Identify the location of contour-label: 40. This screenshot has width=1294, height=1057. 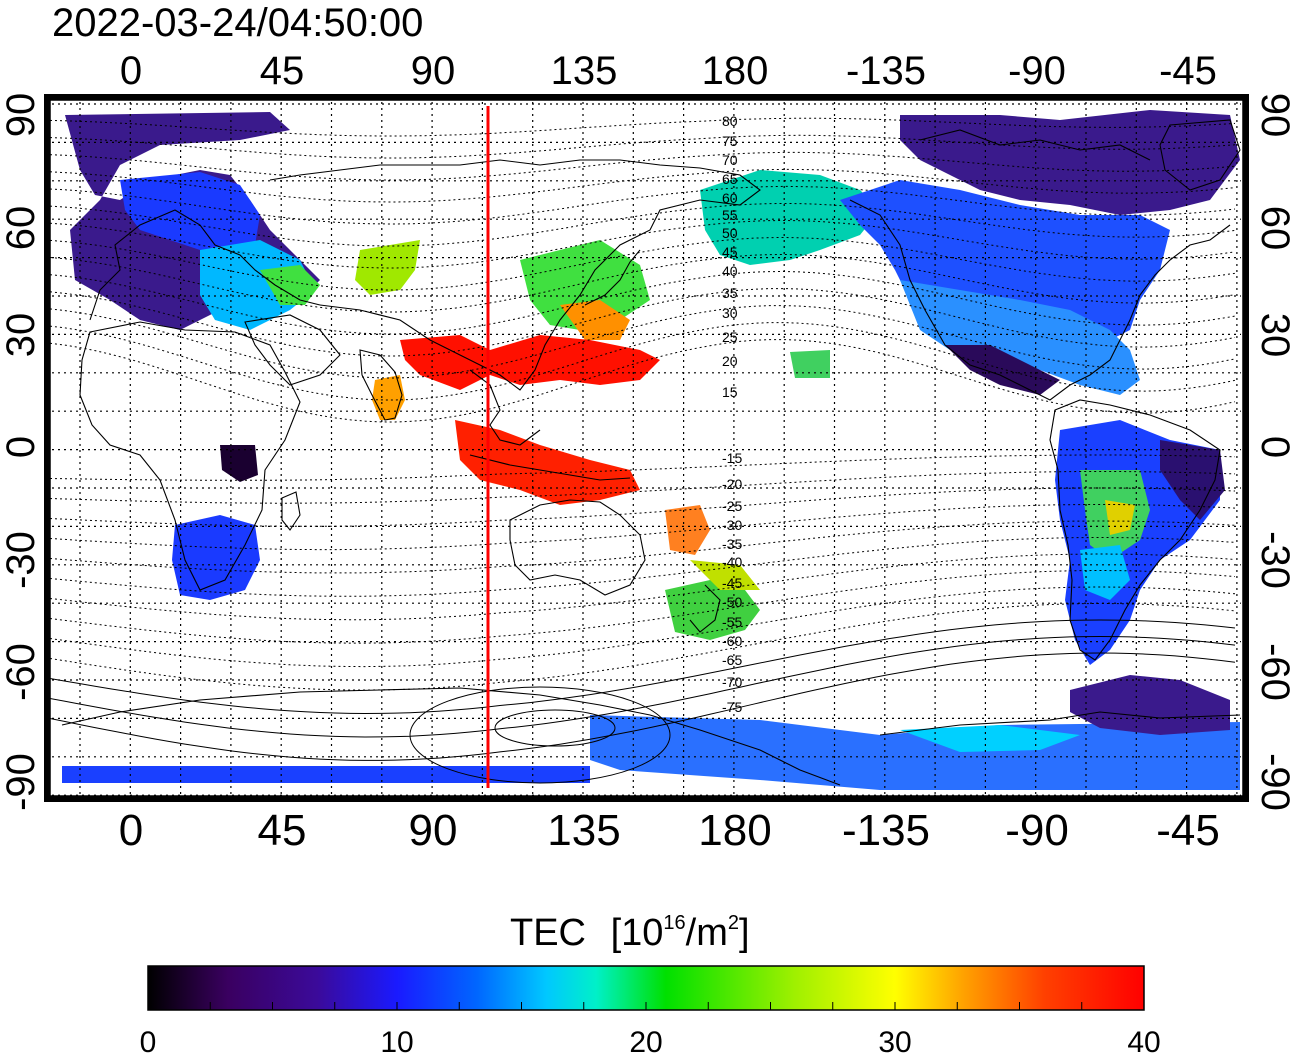
(730, 271).